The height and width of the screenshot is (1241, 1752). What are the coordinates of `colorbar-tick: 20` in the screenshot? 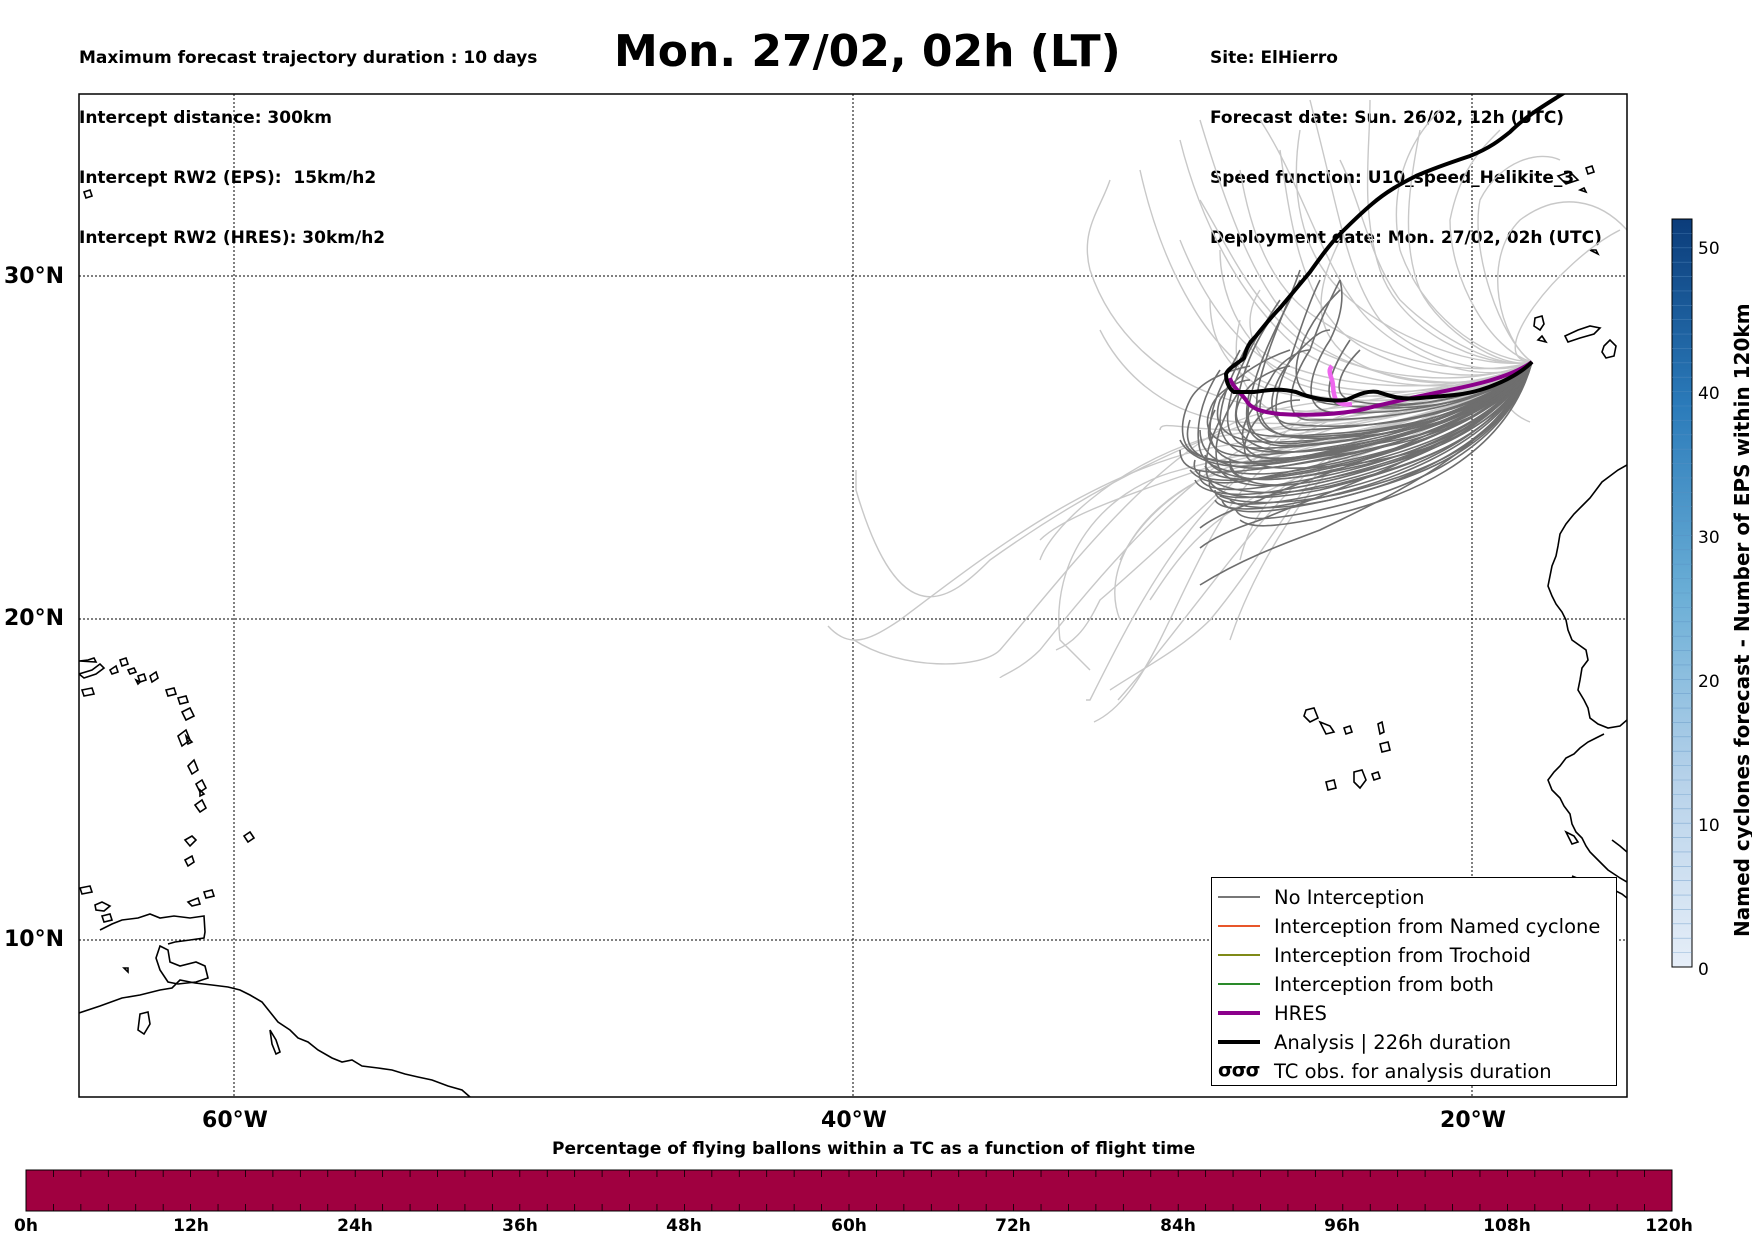 It's located at (1709, 682).